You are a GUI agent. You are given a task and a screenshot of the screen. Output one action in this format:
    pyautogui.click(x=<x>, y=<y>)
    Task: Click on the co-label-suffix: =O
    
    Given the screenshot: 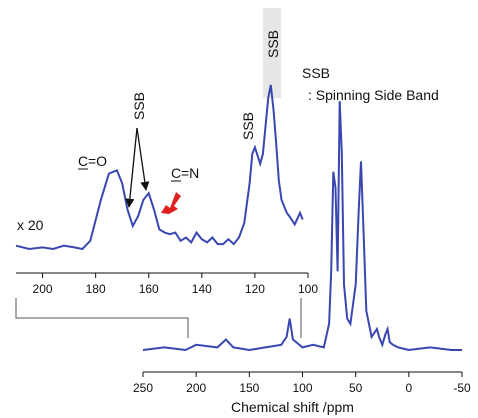 What is the action you would take?
    pyautogui.click(x=97, y=161)
    